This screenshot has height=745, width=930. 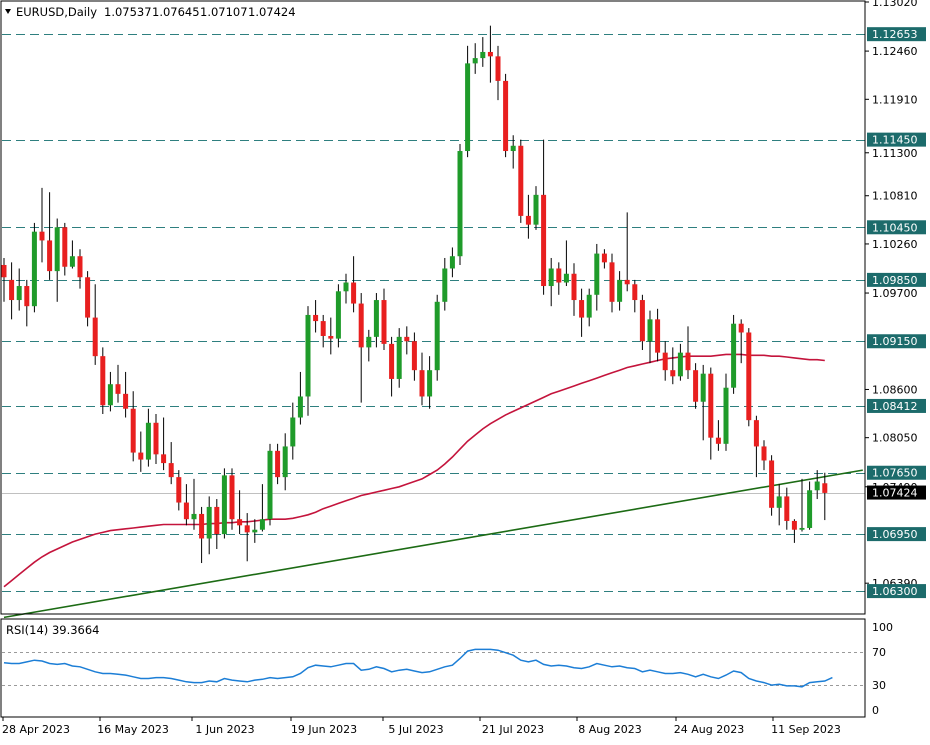 I want to click on level-tag-label: 1.12653, so click(x=895, y=34).